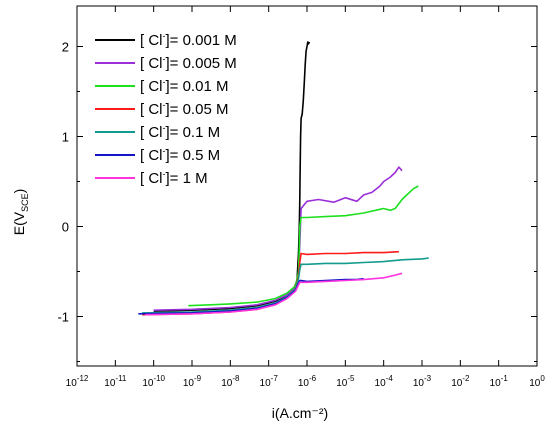 The image size is (550, 431). I want to click on x-tick-exp: -3, so click(428, 378).